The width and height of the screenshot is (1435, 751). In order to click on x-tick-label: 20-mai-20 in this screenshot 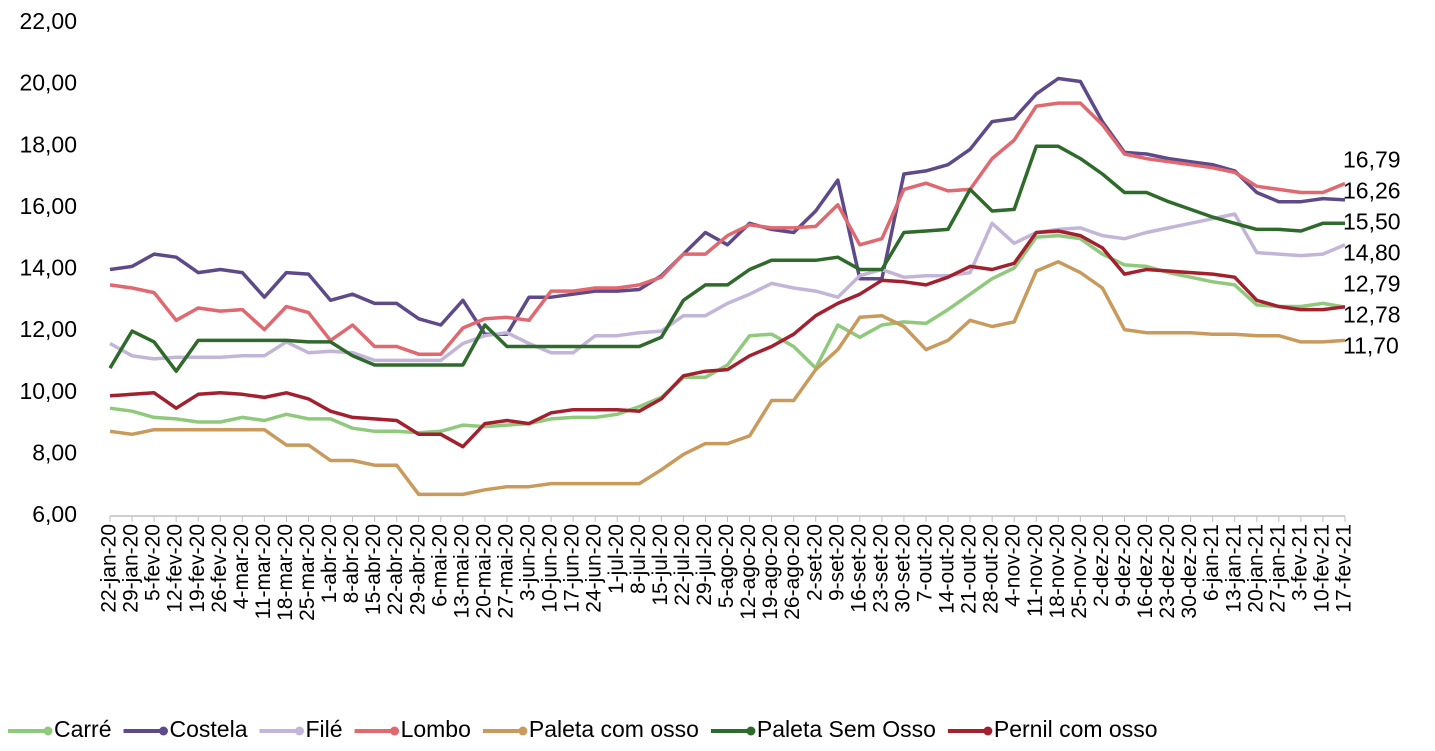, I will do `click(483, 571)`.